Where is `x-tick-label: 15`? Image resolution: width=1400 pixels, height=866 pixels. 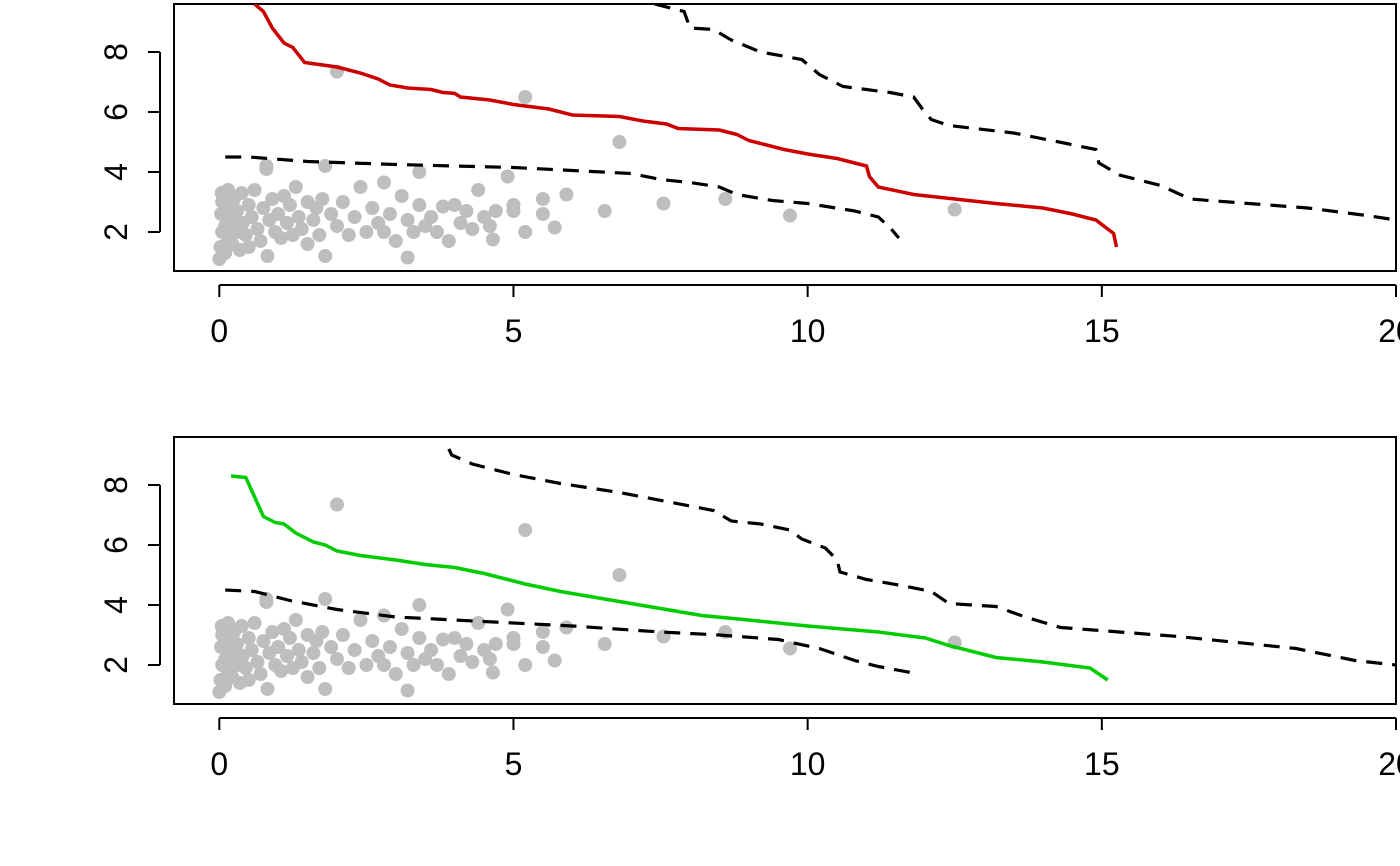 x-tick-label: 15 is located at coordinates (1102, 764).